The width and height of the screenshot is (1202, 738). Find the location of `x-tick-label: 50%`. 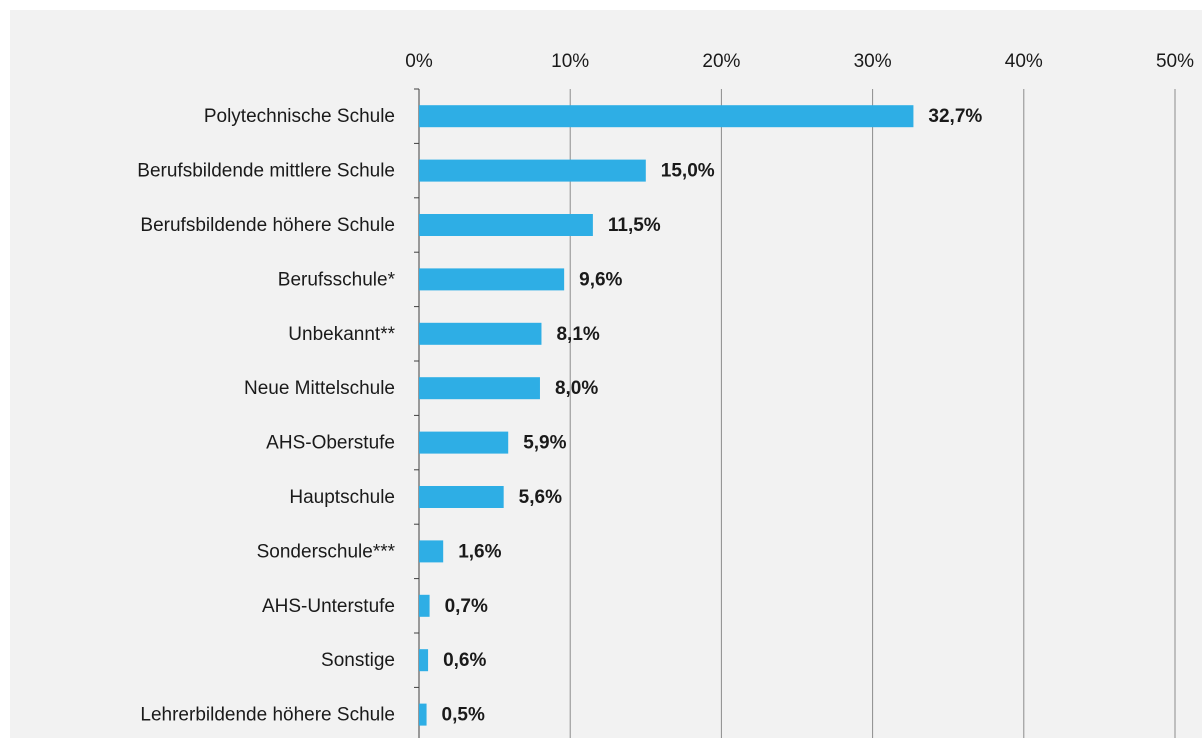

x-tick-label: 50% is located at coordinates (1175, 61).